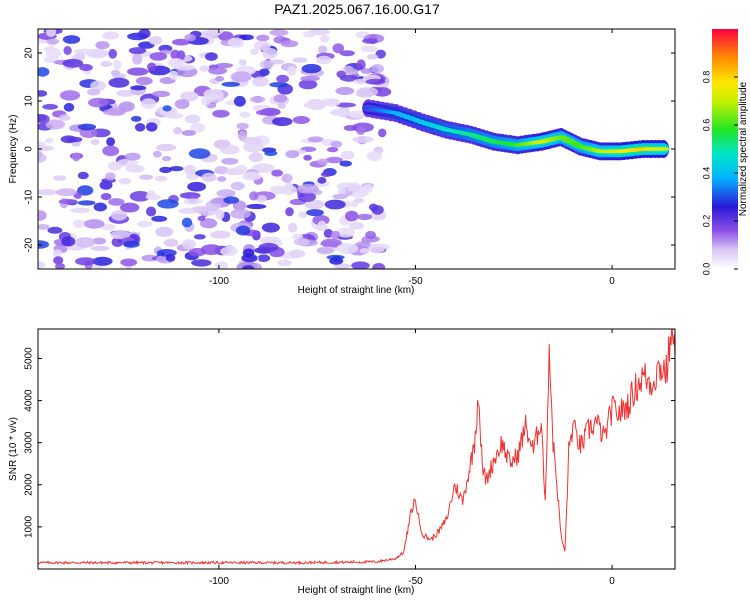  What do you see at coordinates (356, 290) in the screenshot?
I see `heatmap-x-axis-label: Height of straight line (km)` at bounding box center [356, 290].